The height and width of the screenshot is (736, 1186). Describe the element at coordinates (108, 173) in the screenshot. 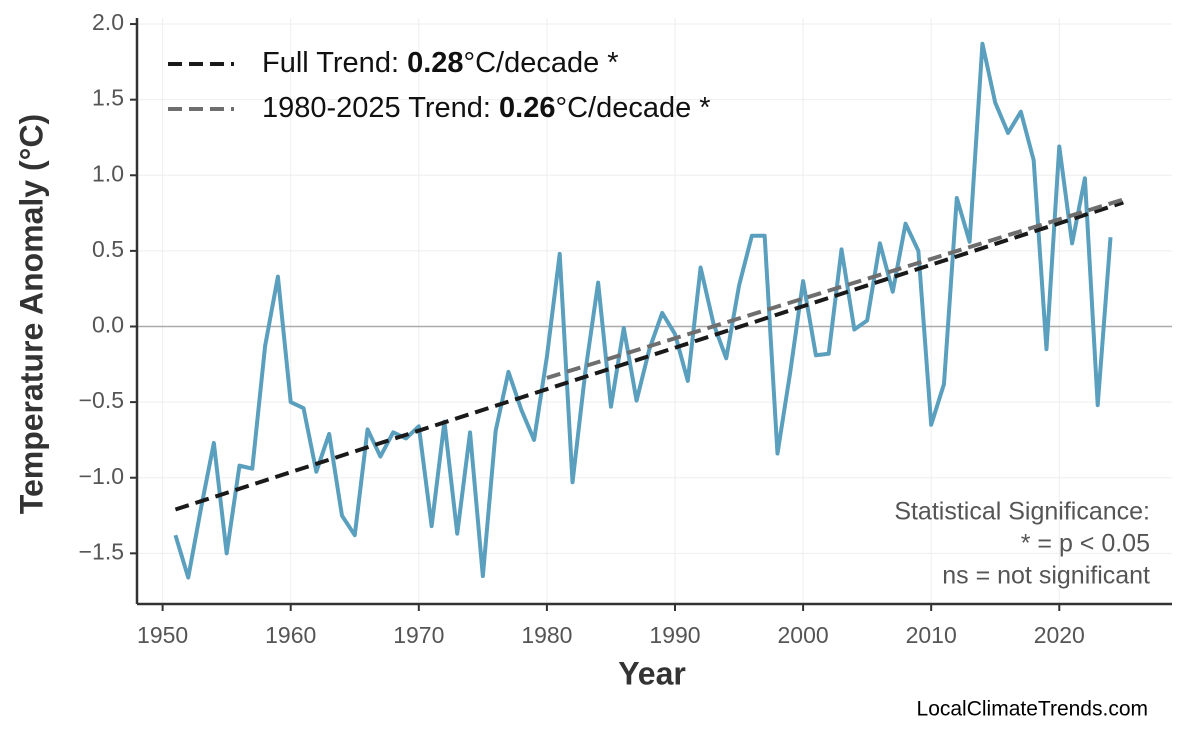

I see `y-tick-label: 1.0` at that location.